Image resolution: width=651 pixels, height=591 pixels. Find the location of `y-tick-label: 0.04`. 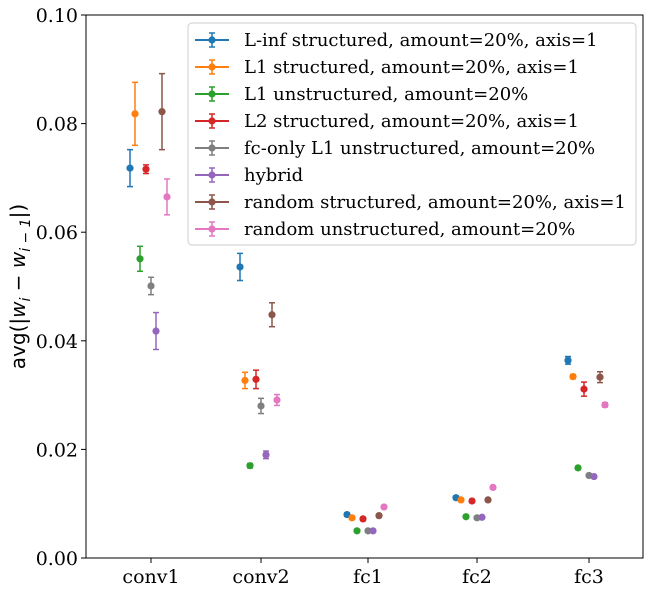

y-tick-label: 0.04 is located at coordinates (57, 342).